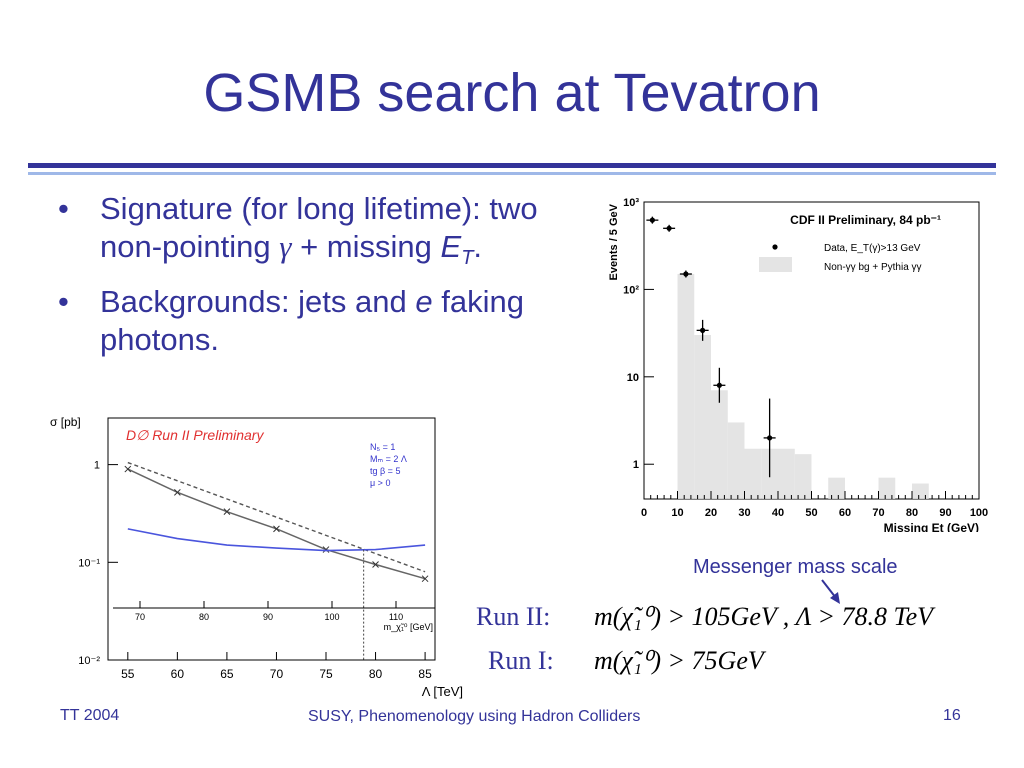  What do you see at coordinates (89, 661) in the screenshot?
I see `d0-ytick-label: 10⁻²` at bounding box center [89, 661].